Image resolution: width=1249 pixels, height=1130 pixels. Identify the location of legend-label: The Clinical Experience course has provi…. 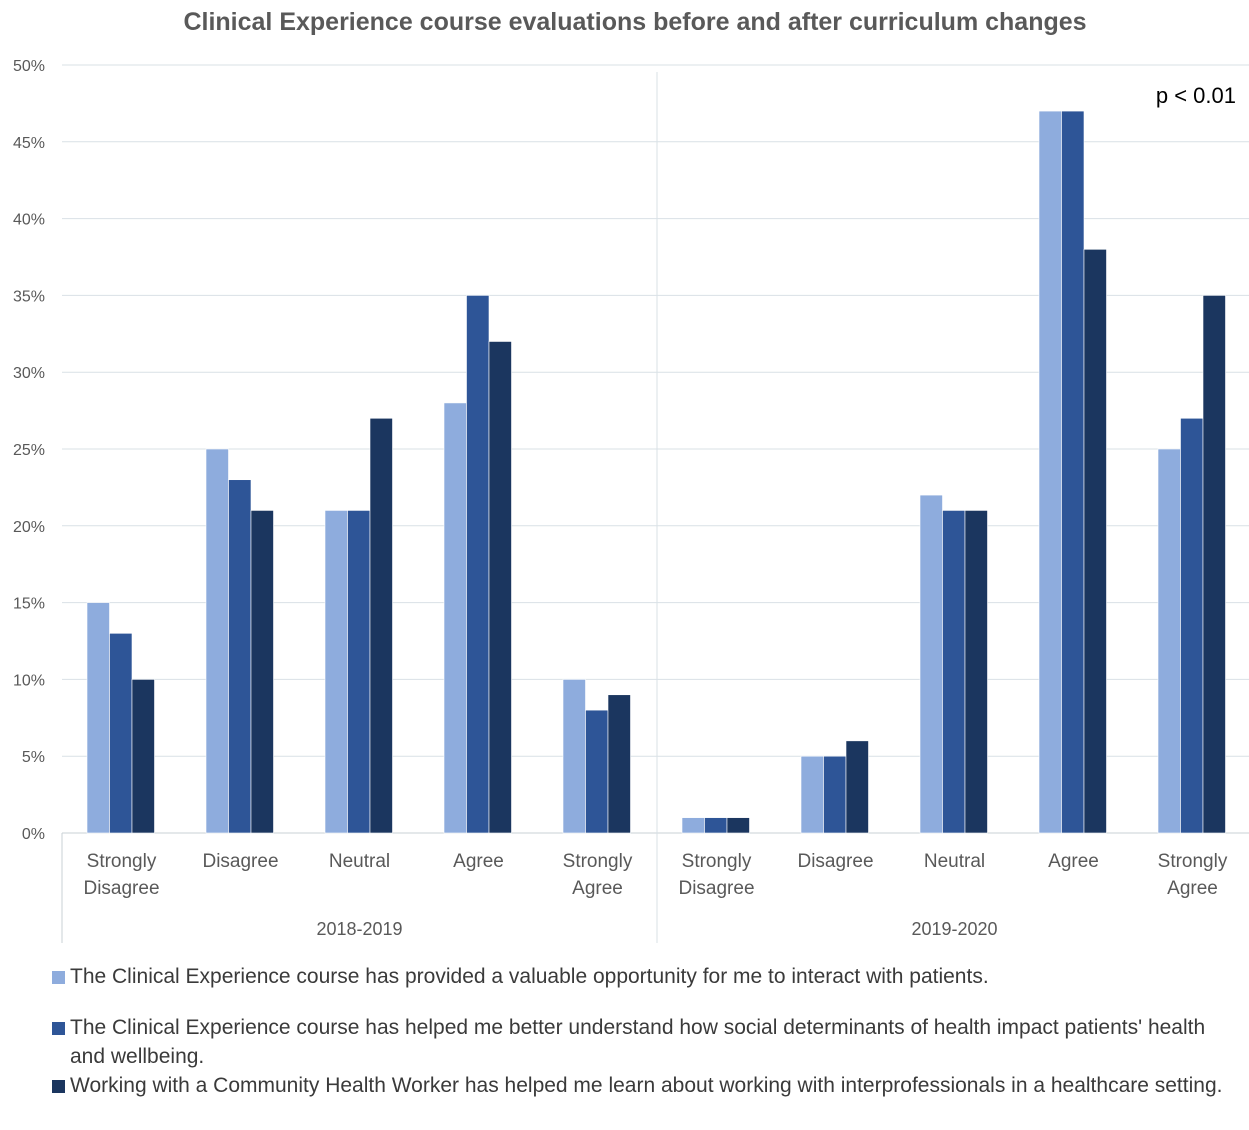
(529, 976).